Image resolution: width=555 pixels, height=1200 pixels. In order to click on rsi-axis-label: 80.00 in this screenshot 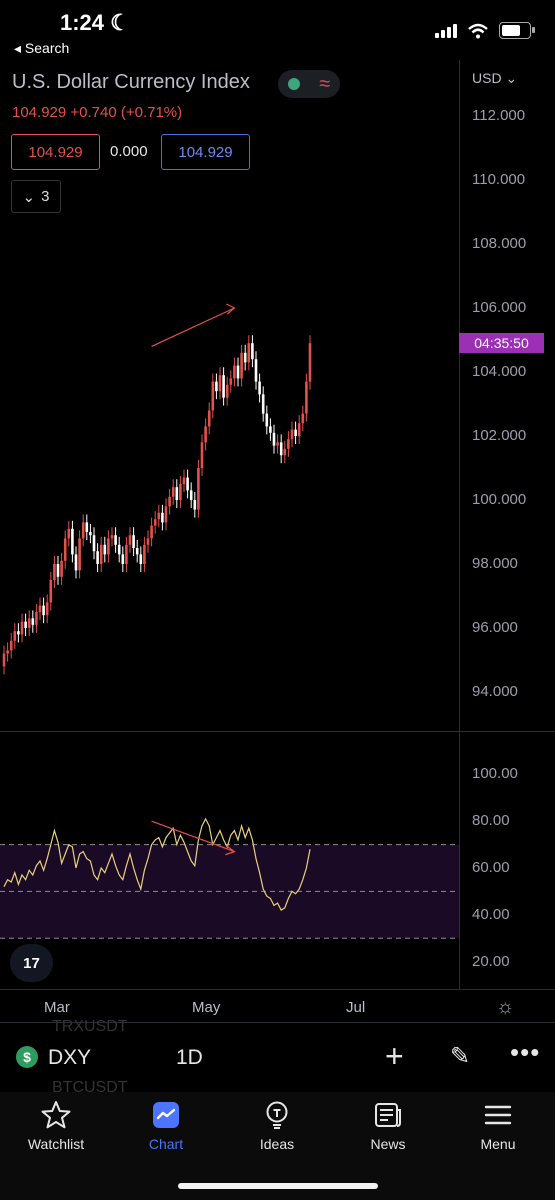, I will do `click(491, 821)`.